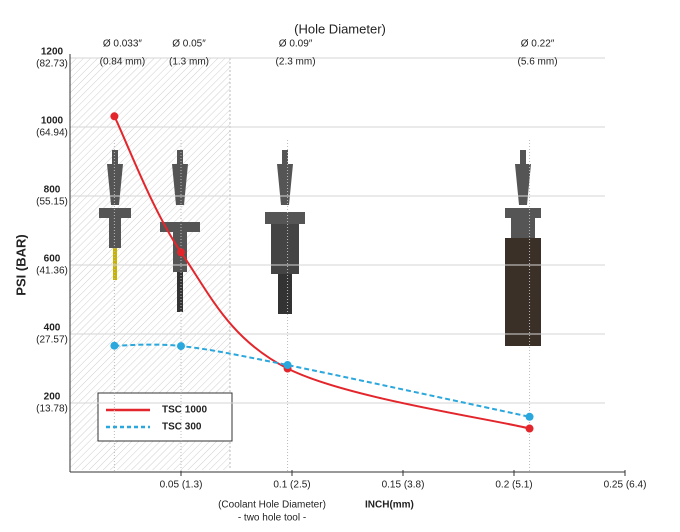 The image size is (680, 532). What do you see at coordinates (123, 62) in the screenshot?
I see `hole-mm: (0.84 mm)` at bounding box center [123, 62].